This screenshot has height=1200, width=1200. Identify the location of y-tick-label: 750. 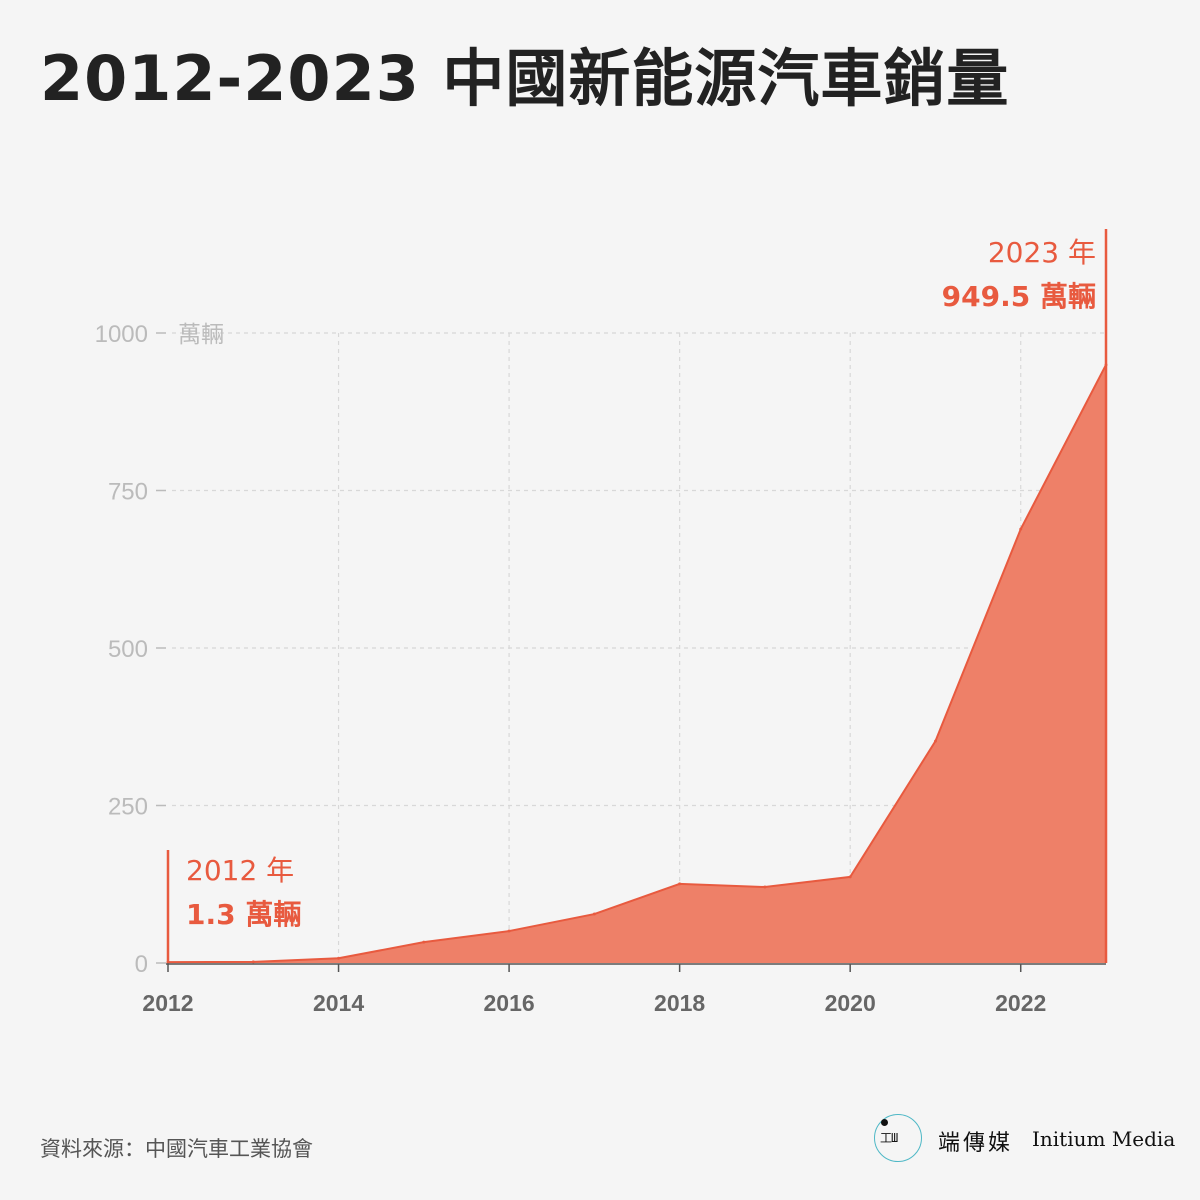
(128, 492).